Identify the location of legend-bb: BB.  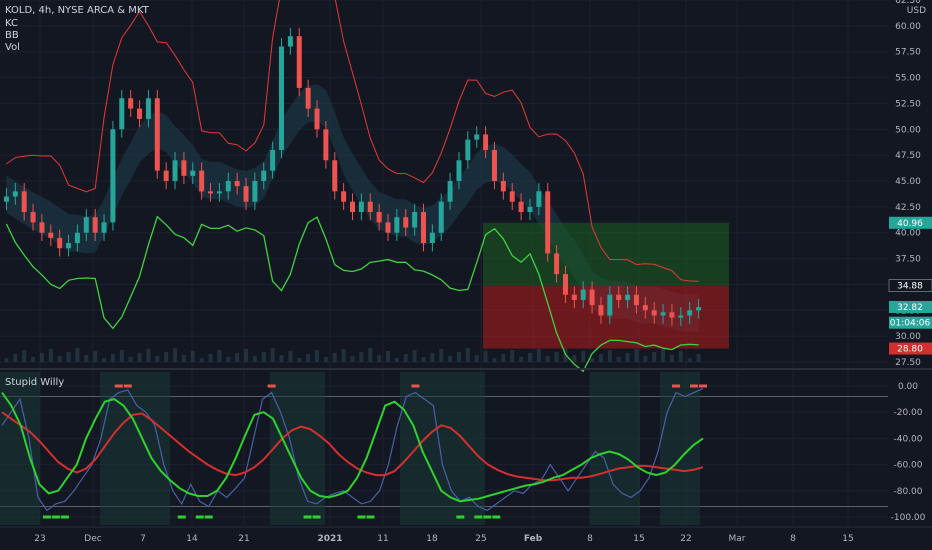
(12, 35).